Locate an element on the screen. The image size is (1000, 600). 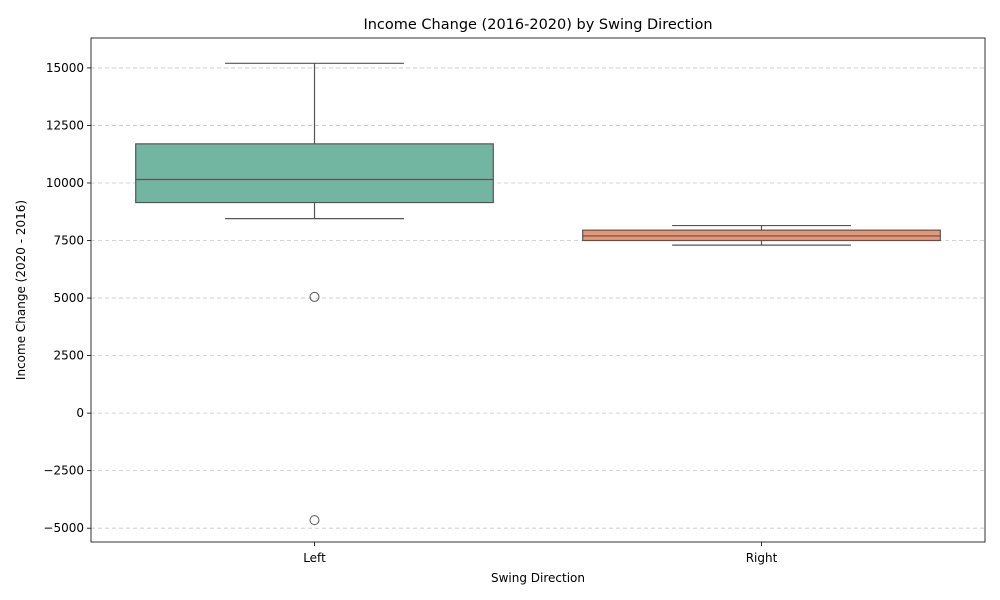
y-tick-label: 2500 is located at coordinates (68, 356).